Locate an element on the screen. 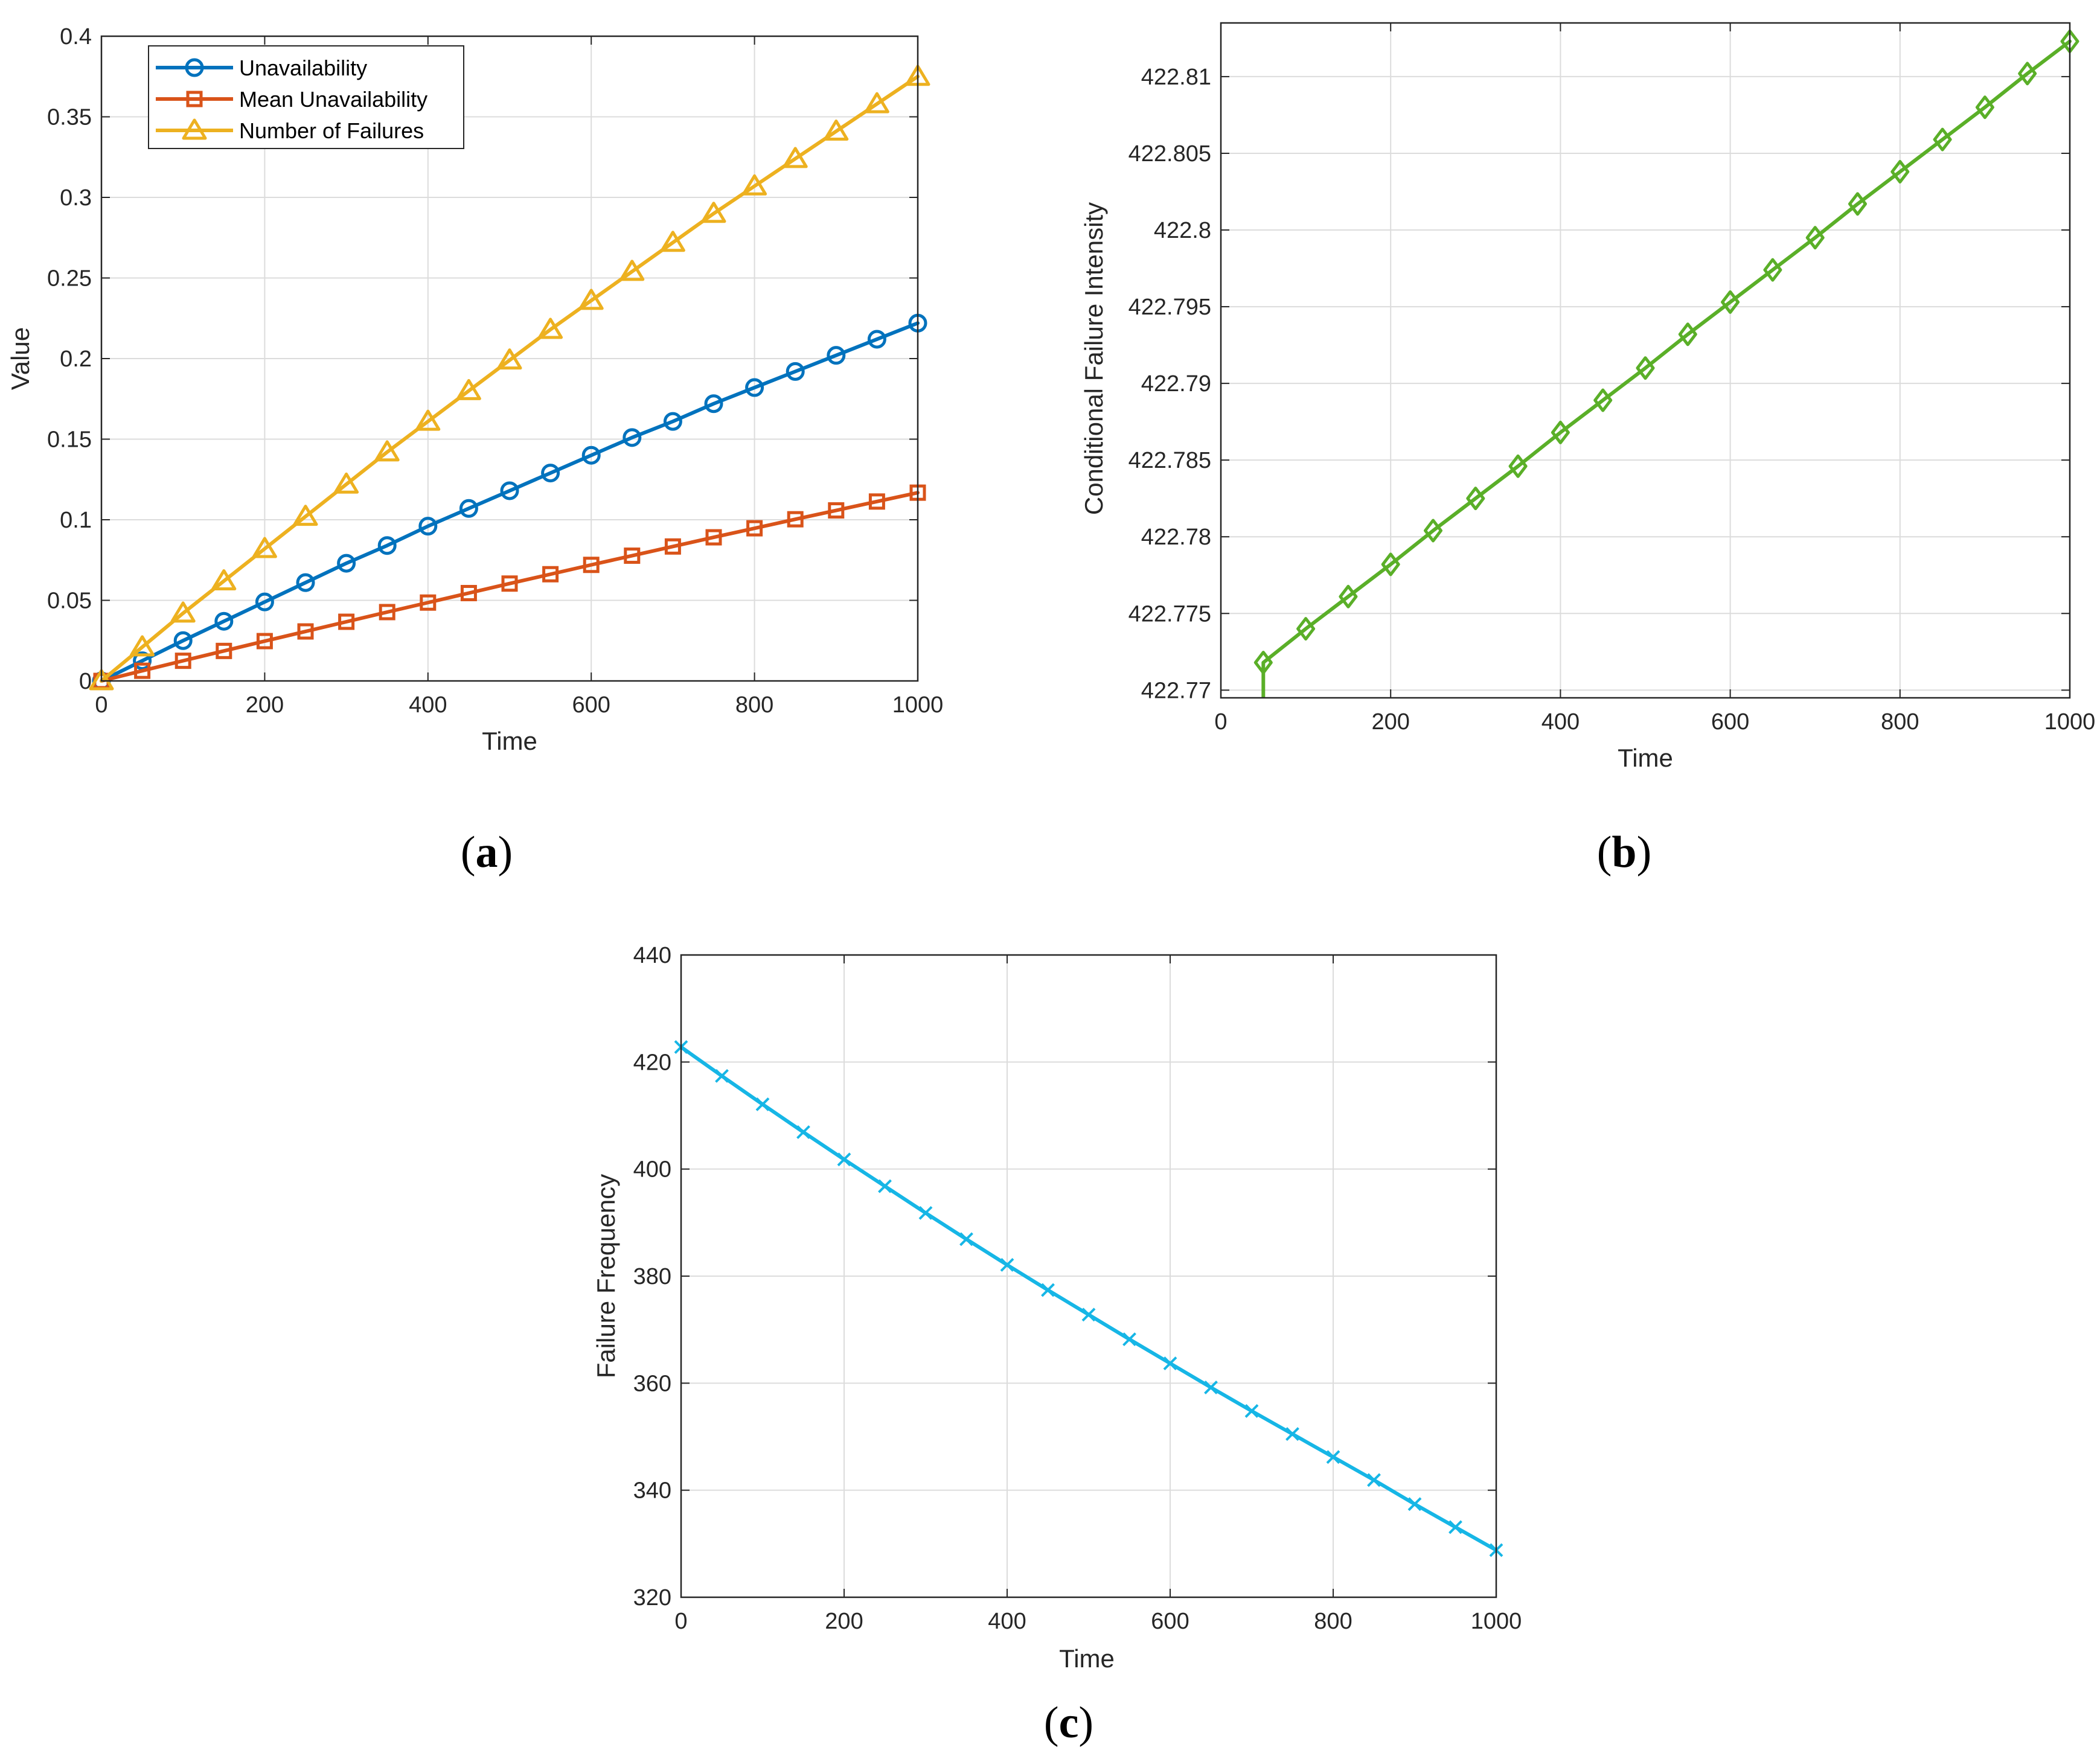  x-tick-label-a: 200 is located at coordinates (265, 705).